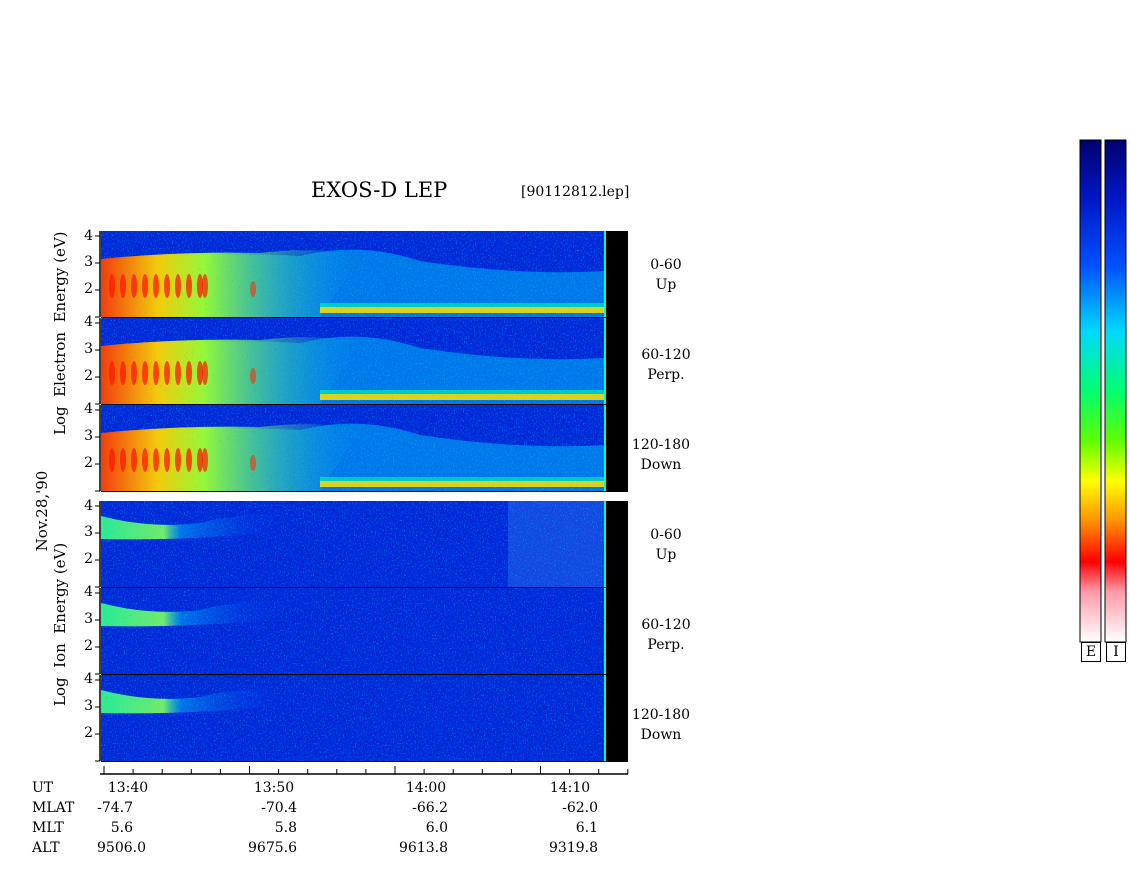 The image size is (1130, 875). What do you see at coordinates (128, 788) in the screenshot?
I see `ut-tick-label: 13:40` at bounding box center [128, 788].